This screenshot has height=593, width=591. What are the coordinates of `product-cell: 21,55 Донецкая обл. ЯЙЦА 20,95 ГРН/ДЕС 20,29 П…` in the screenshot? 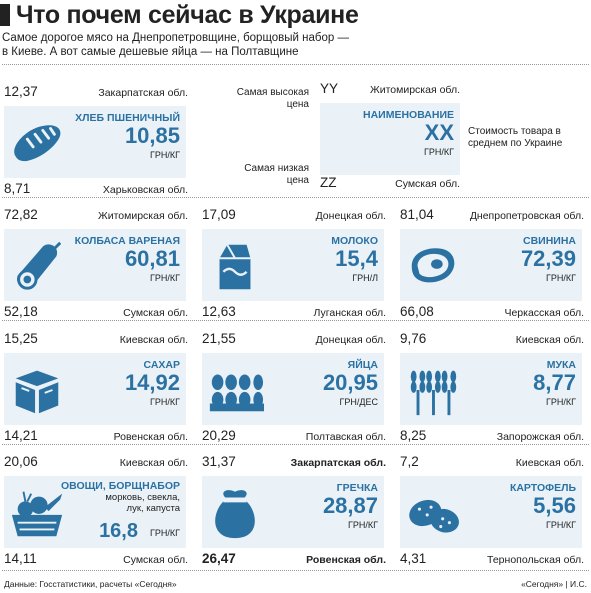 It's located at (294, 390).